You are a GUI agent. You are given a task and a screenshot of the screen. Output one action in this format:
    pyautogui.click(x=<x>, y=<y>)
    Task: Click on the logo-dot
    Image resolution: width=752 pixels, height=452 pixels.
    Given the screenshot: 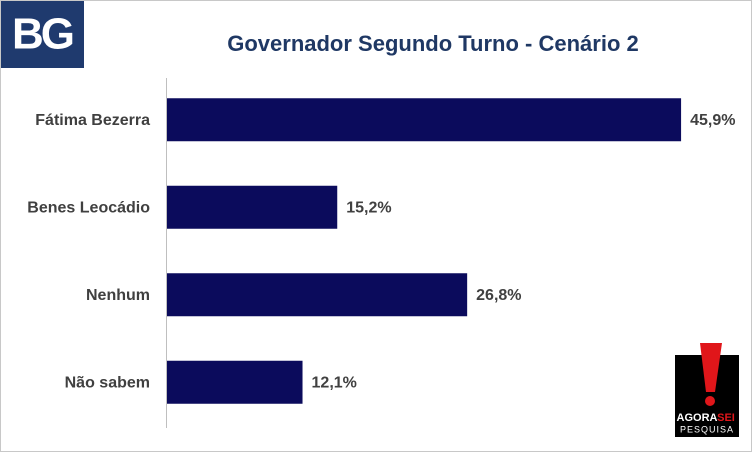 What is the action you would take?
    pyautogui.click(x=710, y=401)
    